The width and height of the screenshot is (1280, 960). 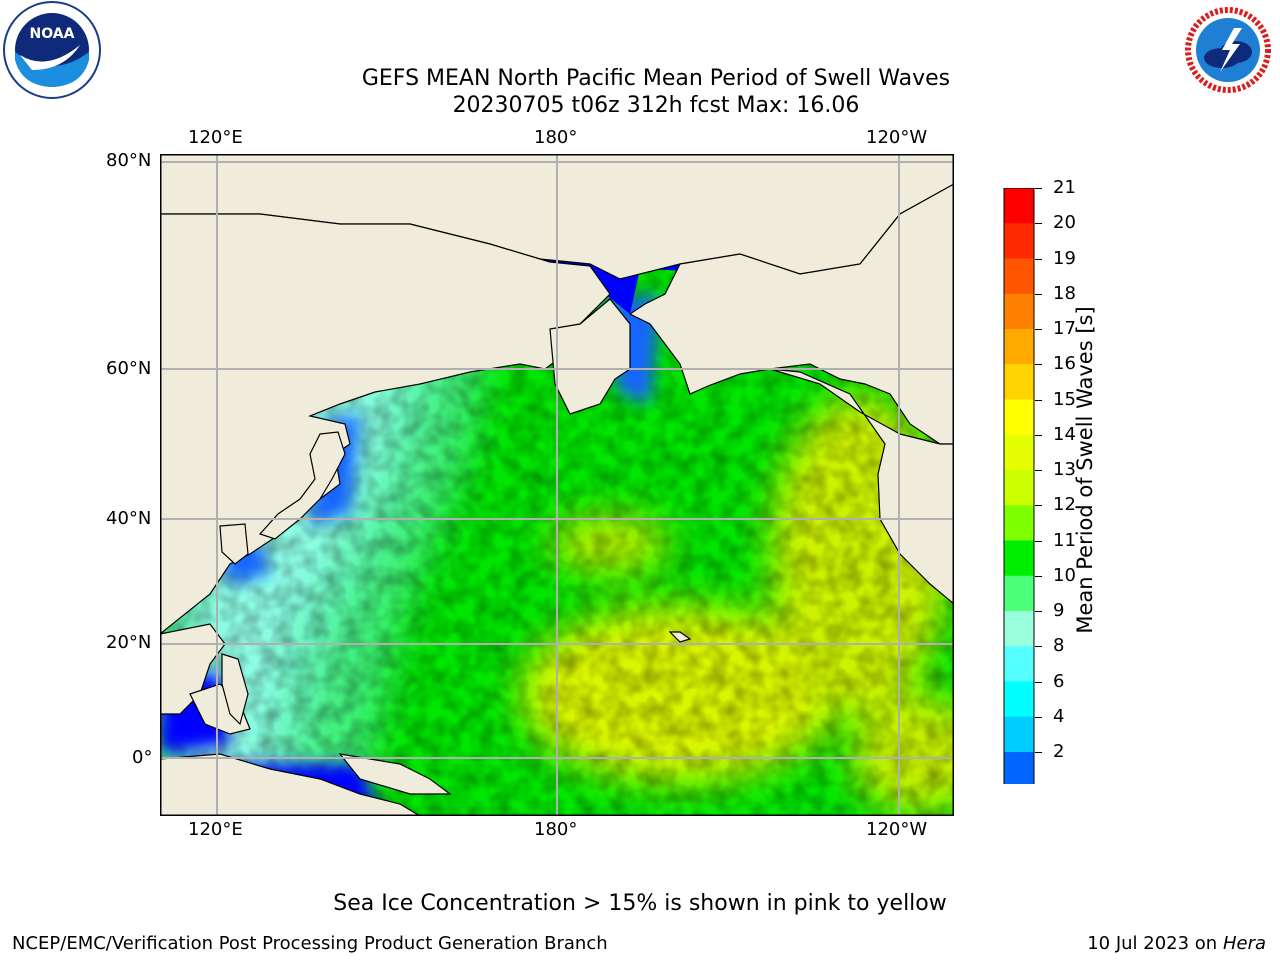 What do you see at coordinates (215, 137) in the screenshot?
I see `lon-tick-top-120e: 120°E` at bounding box center [215, 137].